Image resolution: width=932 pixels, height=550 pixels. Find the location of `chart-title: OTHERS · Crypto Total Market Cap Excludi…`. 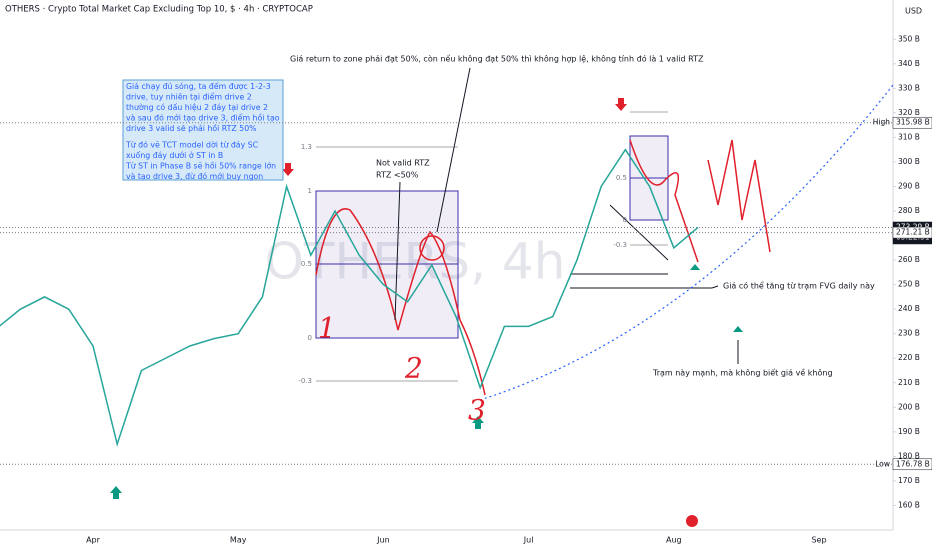

chart-title: OTHERS · Crypto Total Market Cap Excludi… is located at coordinates (159, 10).